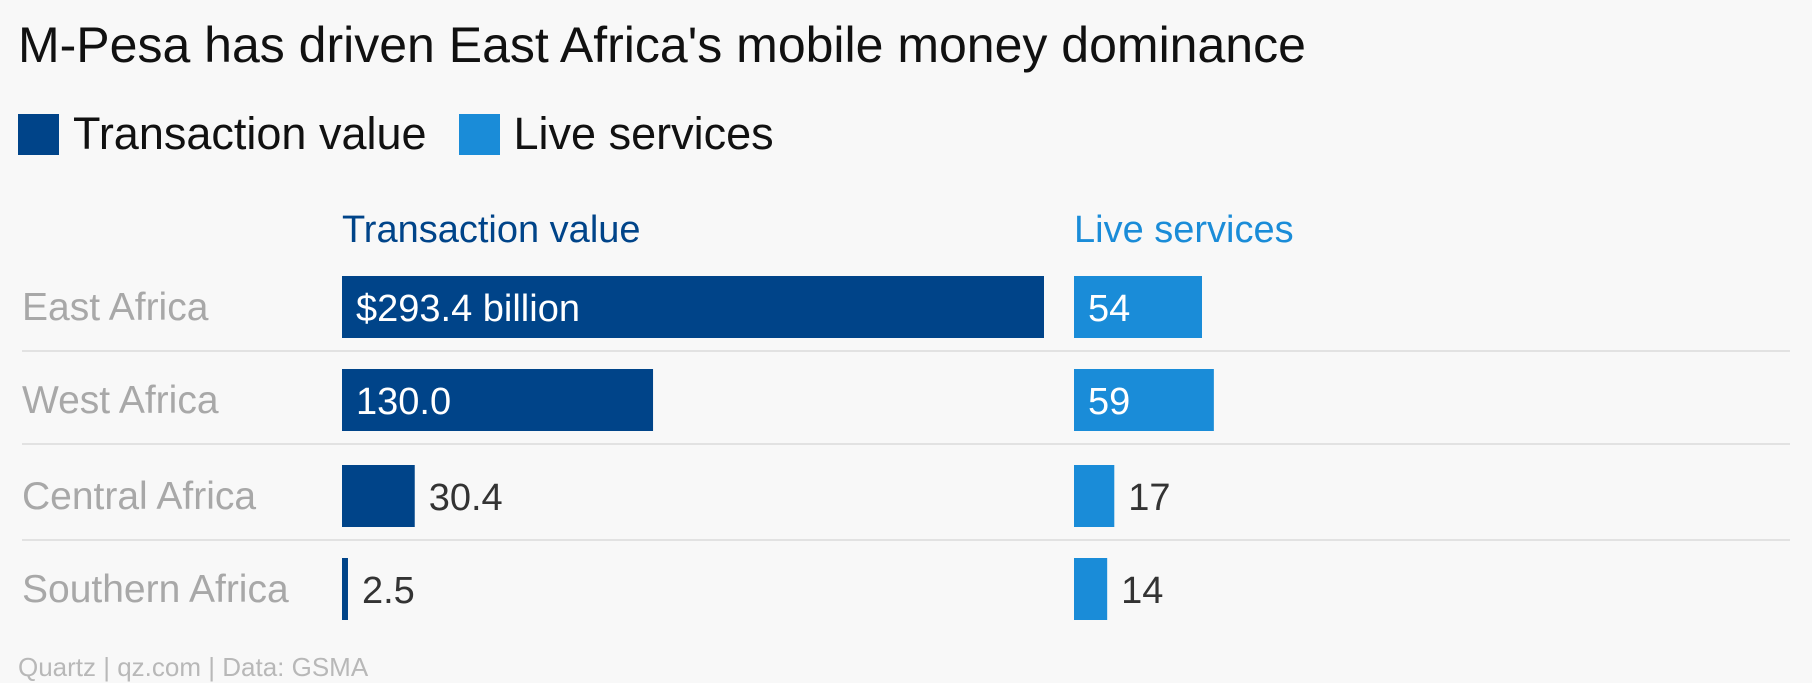 Image resolution: width=1812 pixels, height=683 pixels. I want to click on legend: Transaction value Live services, so click(396, 134).